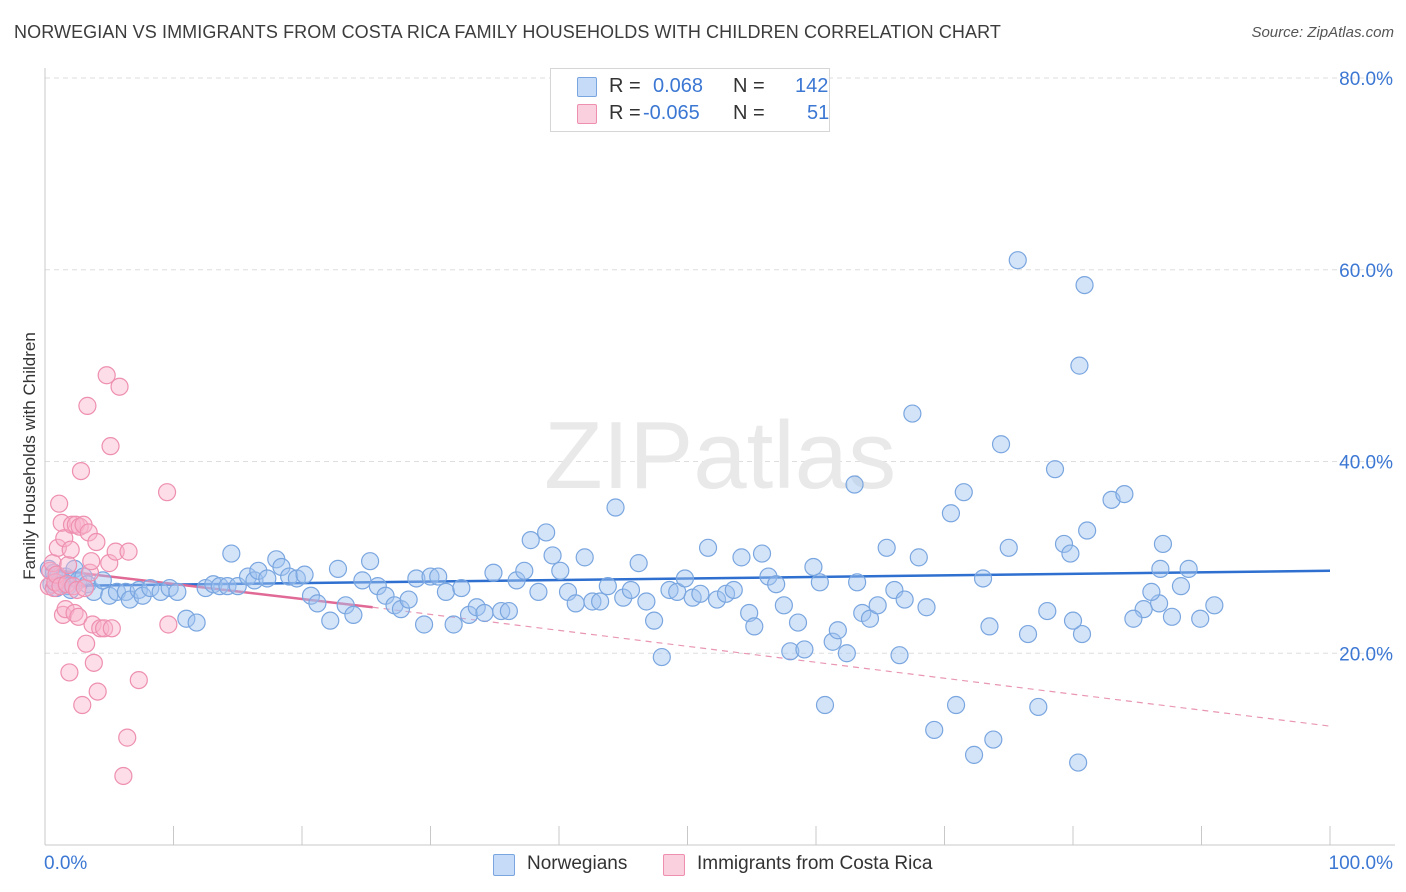  What do you see at coordinates (625, 86) in the screenshot?
I see `legend-r-label: R =` at bounding box center [625, 86].